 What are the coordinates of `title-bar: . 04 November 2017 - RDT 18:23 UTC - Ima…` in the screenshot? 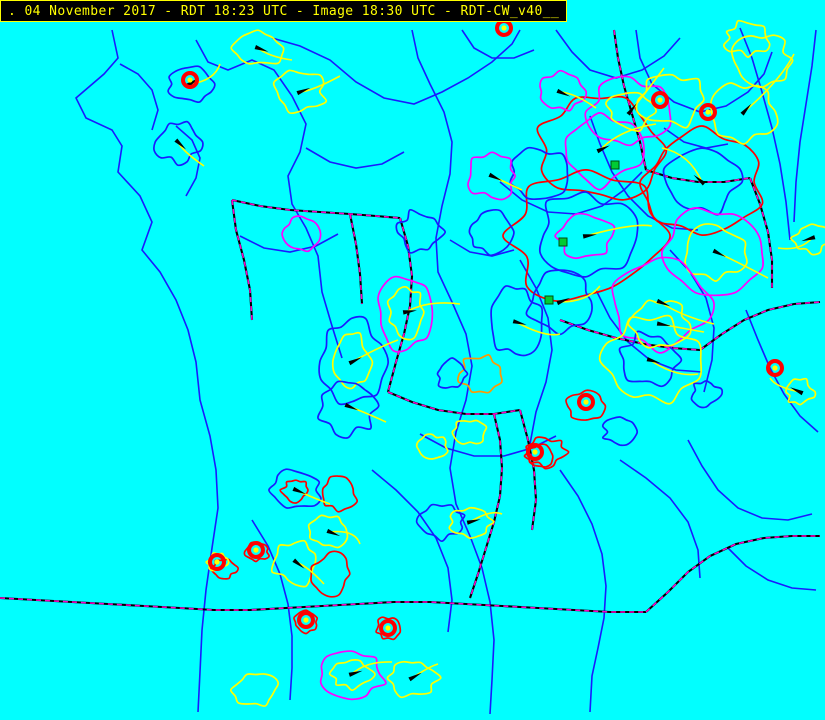 It's located at (283, 11).